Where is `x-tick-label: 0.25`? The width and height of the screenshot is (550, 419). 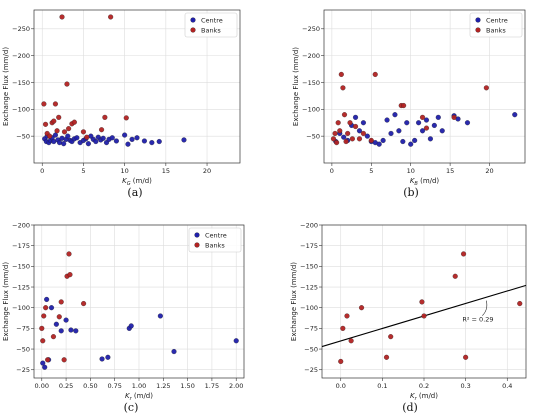
x-tick-label: 0.25 is located at coordinates (66, 386).